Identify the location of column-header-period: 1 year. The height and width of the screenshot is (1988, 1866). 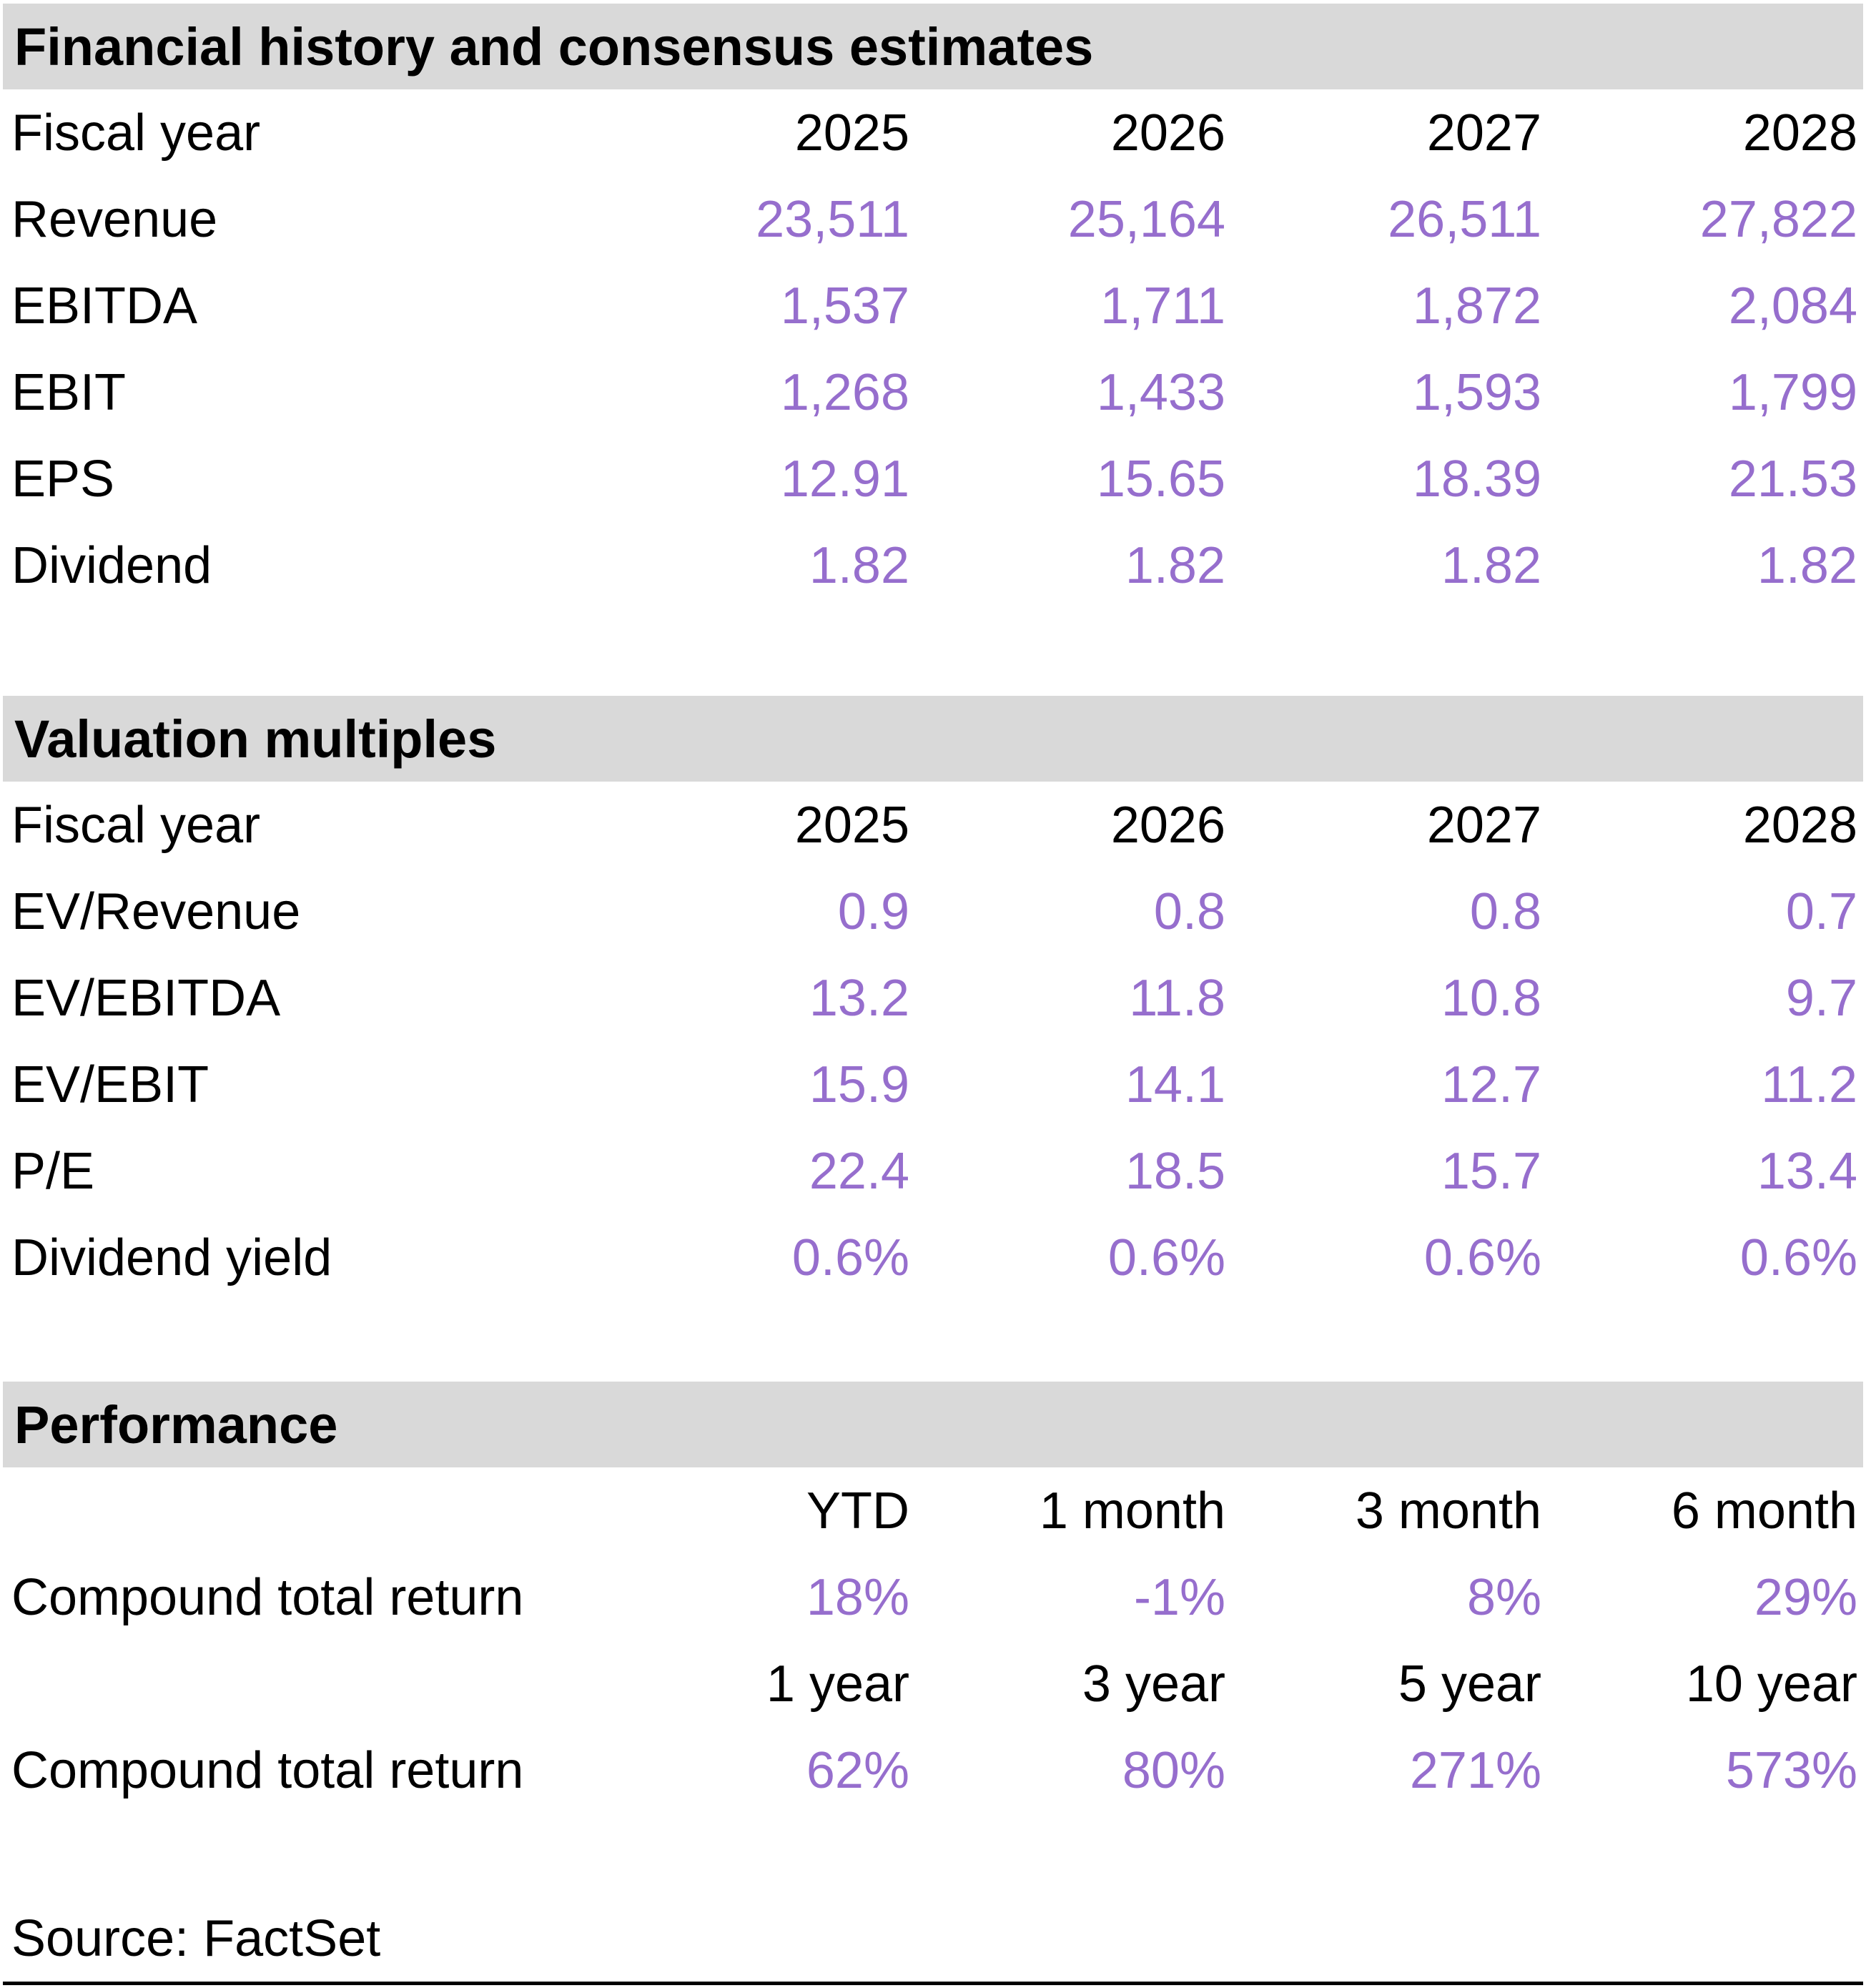
(837, 1684).